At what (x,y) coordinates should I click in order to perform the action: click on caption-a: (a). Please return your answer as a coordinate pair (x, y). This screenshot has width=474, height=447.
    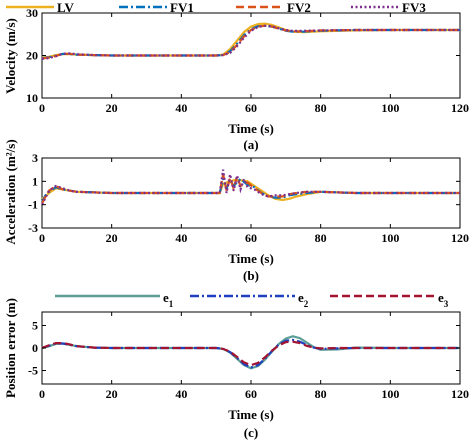
    Looking at the image, I should click on (250, 144).